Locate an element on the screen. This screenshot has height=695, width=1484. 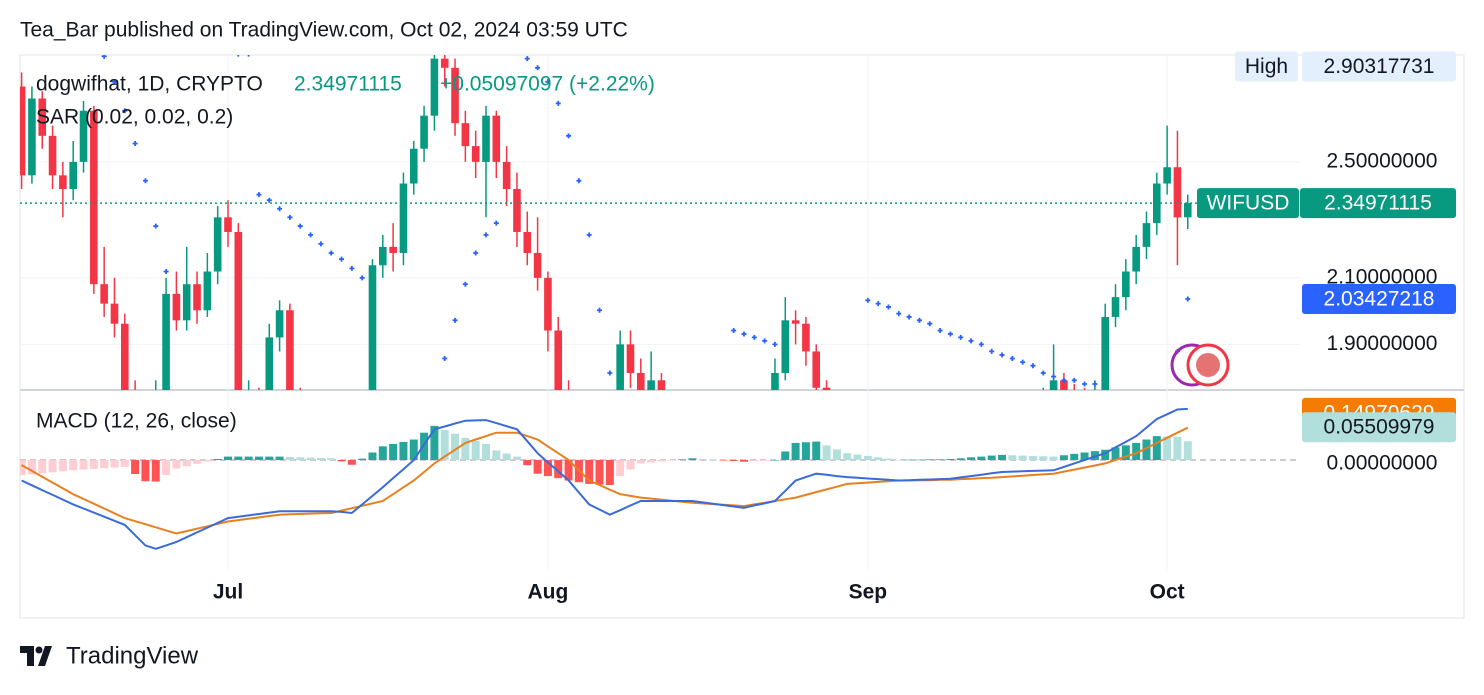
signal-line is located at coordinates (605, 481).